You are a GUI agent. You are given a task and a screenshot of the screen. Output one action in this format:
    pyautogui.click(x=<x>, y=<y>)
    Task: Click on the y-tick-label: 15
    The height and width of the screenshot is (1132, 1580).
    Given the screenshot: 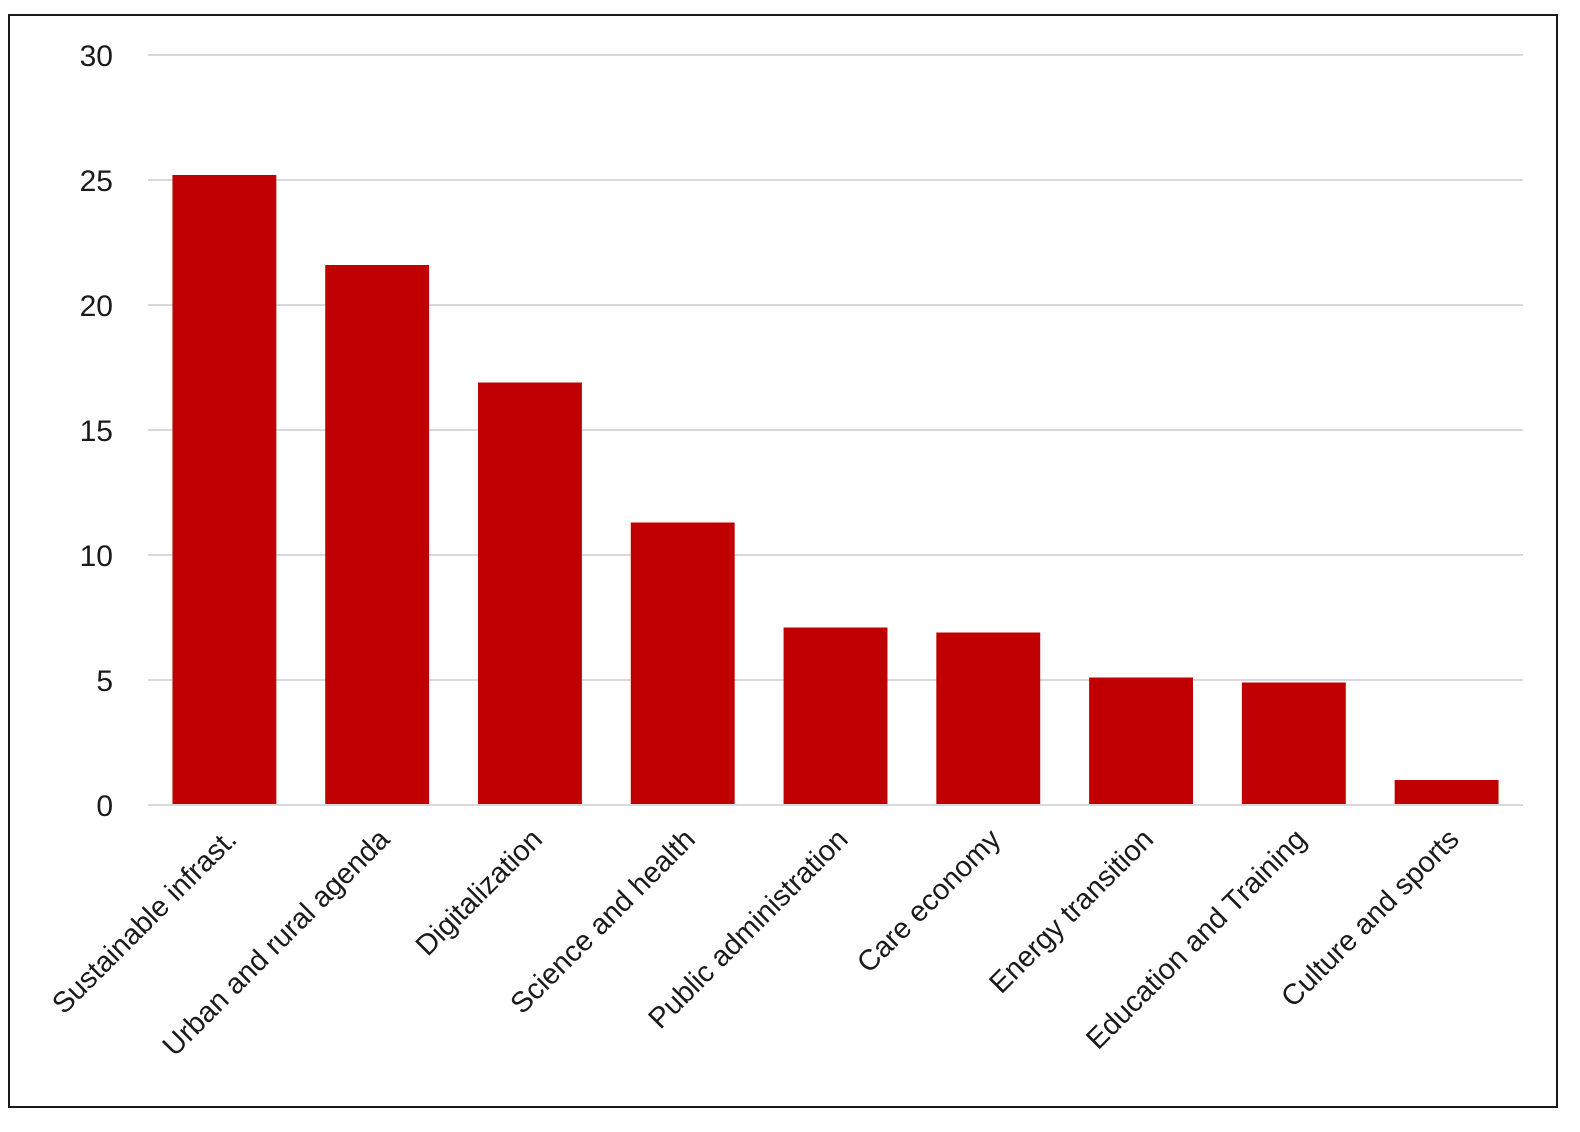 What is the action you would take?
    pyautogui.click(x=96, y=431)
    